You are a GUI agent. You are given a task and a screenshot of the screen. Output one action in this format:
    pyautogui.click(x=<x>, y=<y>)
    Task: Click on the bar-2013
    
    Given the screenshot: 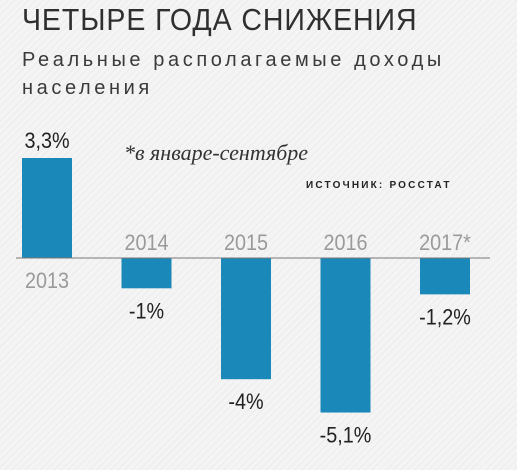 What is the action you would take?
    pyautogui.click(x=47, y=208)
    